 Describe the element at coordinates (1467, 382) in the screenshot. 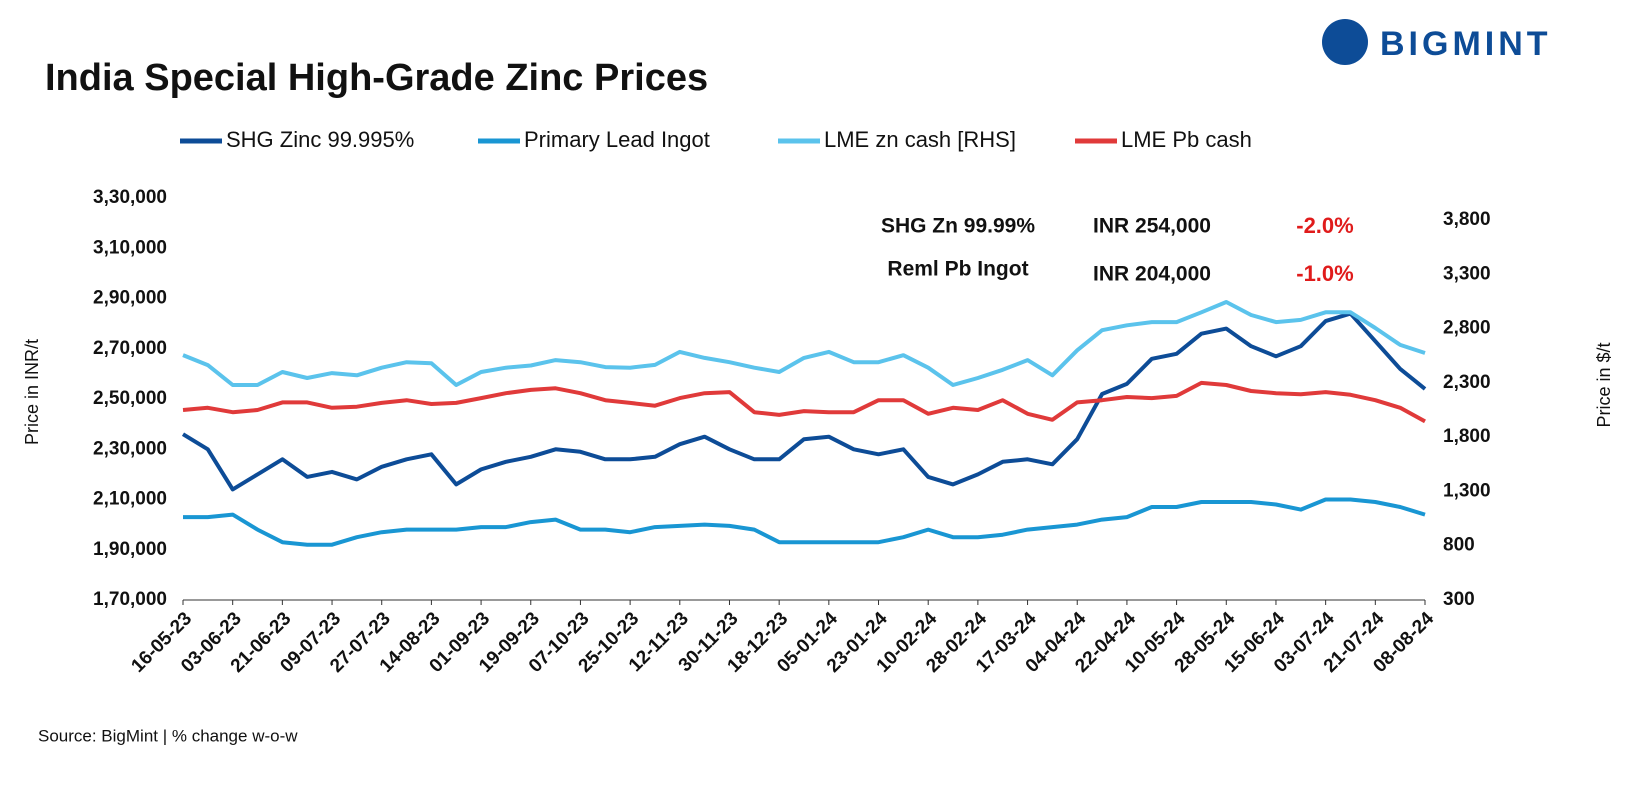

I see `y2-tick-label: 2,300` at that location.